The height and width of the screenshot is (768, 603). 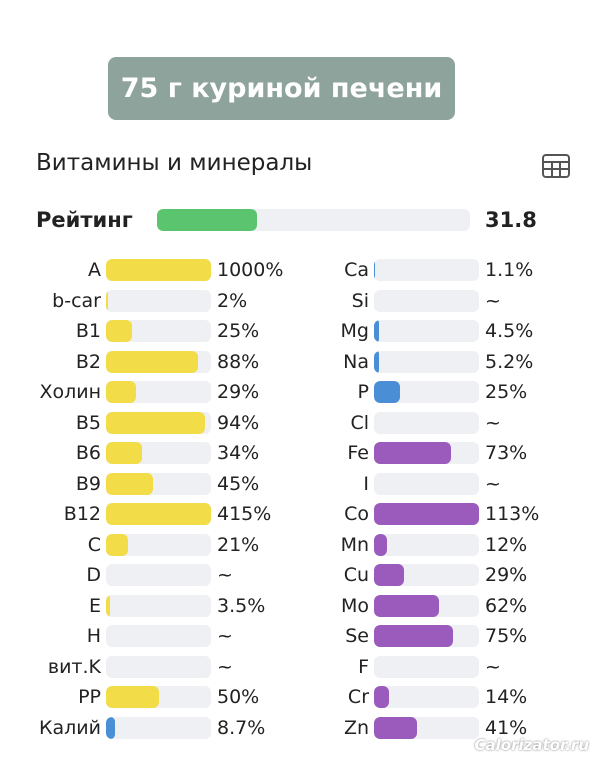 What do you see at coordinates (232, 300) in the screenshot?
I see `nutrient-value: 2%` at bounding box center [232, 300].